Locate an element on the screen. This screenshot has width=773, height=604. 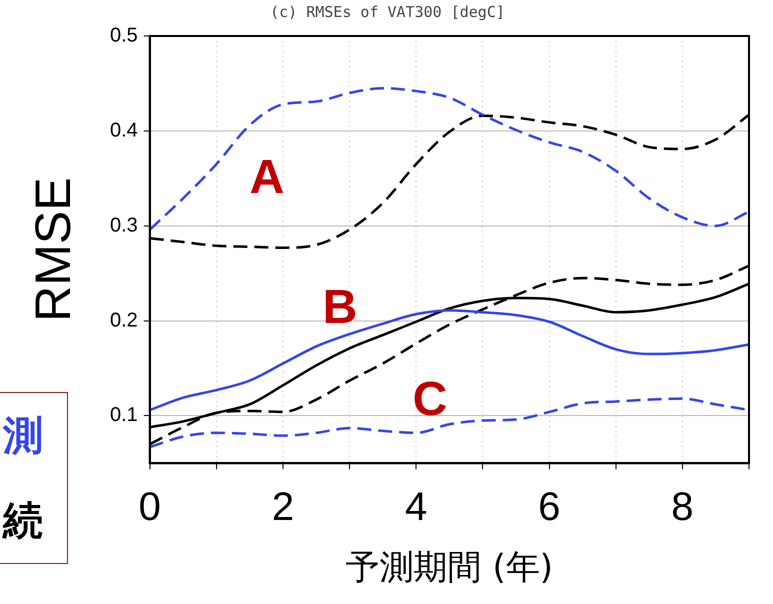
chart-title: (c) RMSEs of VAT300 [degC] is located at coordinates (387, 11).